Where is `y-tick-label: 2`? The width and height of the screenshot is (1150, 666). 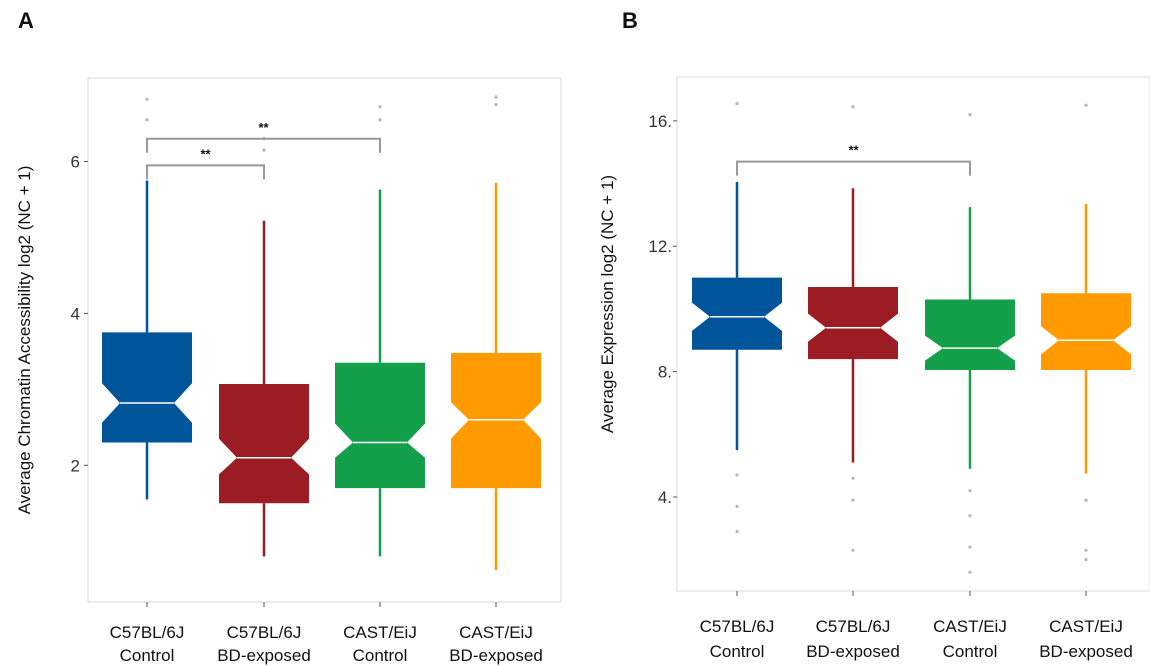 y-tick-label: 2 is located at coordinates (75, 465).